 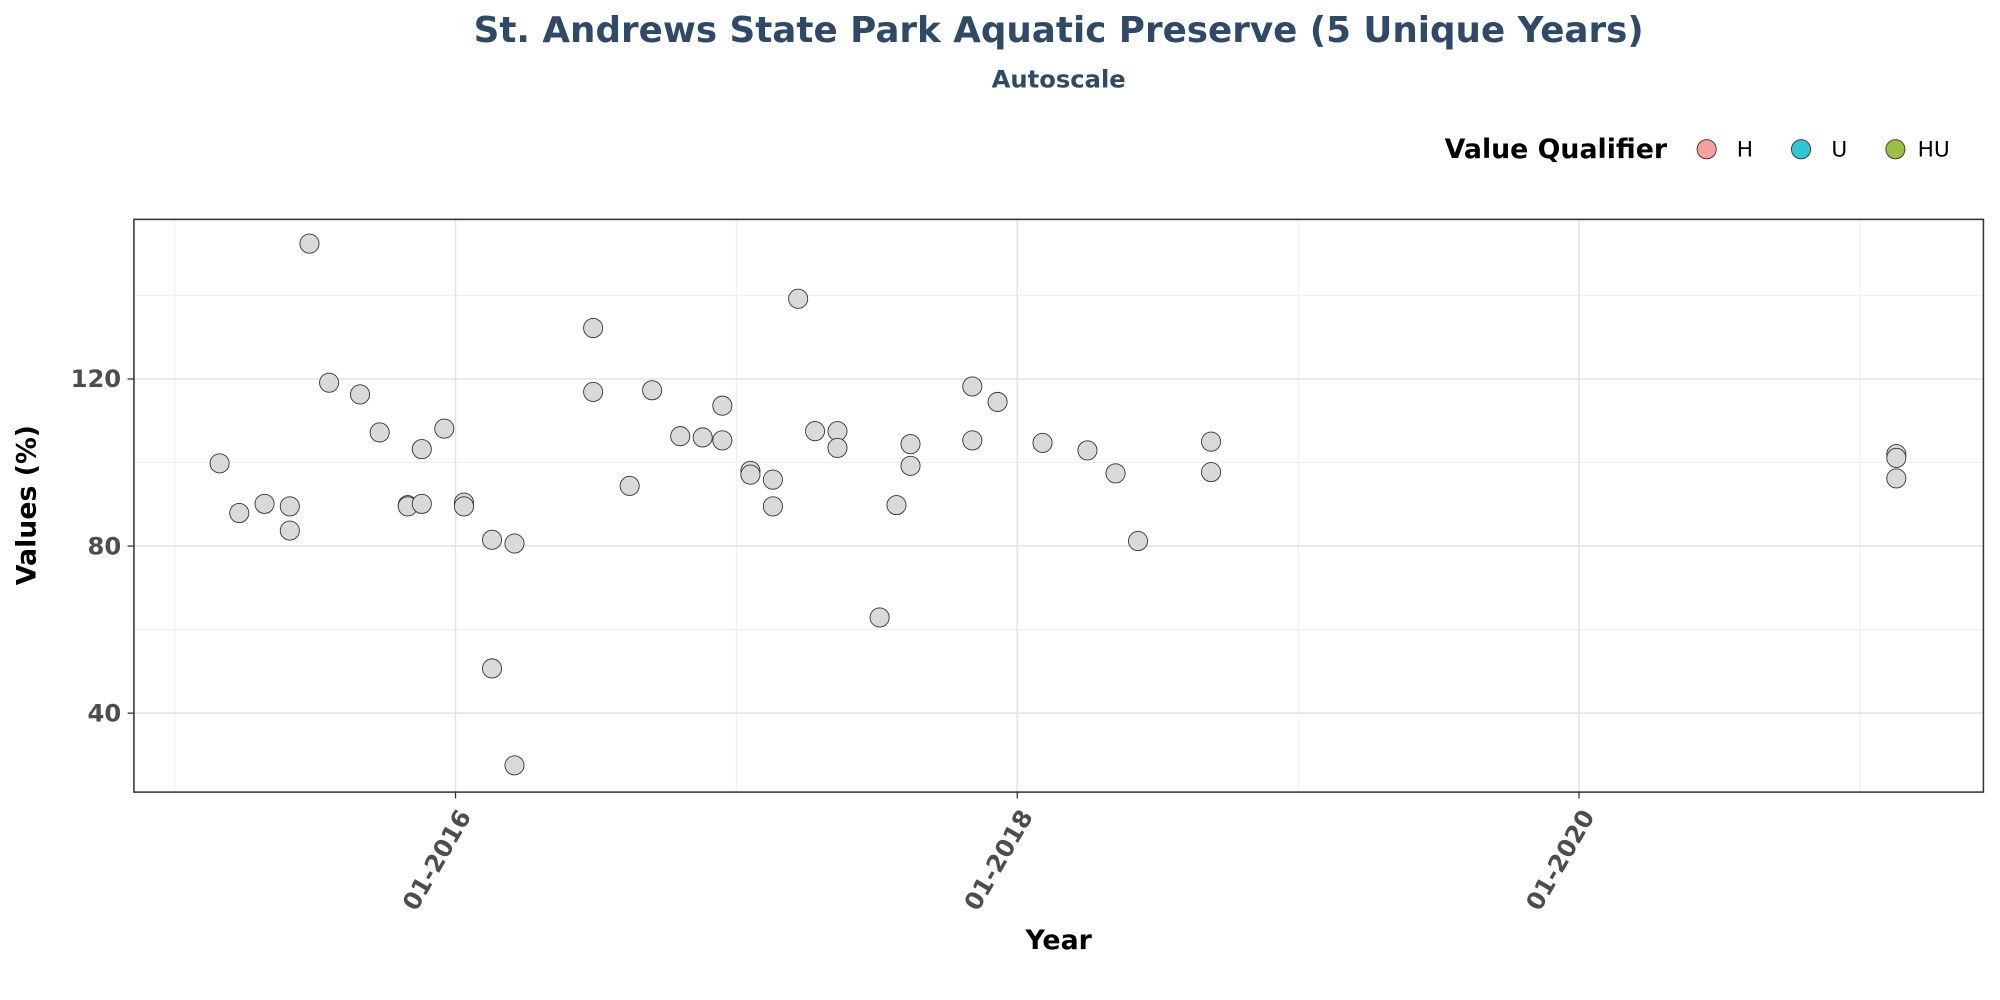 What do you see at coordinates (999, 860) in the screenshot?
I see `x-tick-label: 01-2018` at bounding box center [999, 860].